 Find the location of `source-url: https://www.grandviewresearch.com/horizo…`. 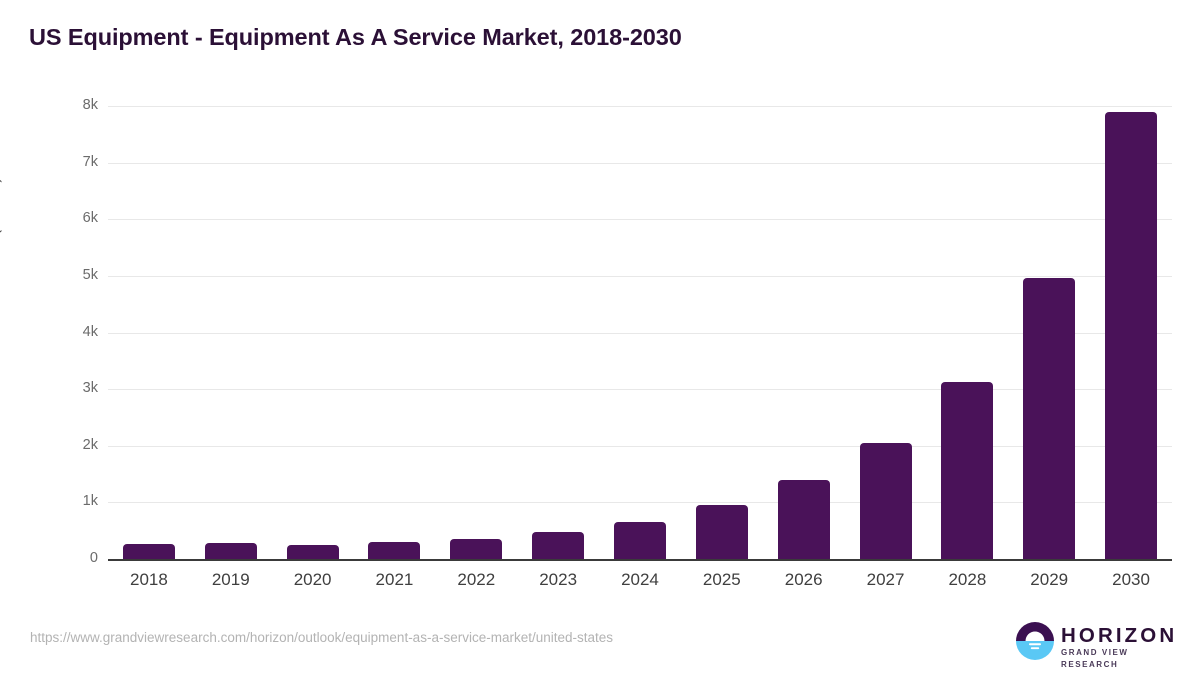

source-url: https://www.grandviewresearch.com/horizo… is located at coordinates (322, 637).